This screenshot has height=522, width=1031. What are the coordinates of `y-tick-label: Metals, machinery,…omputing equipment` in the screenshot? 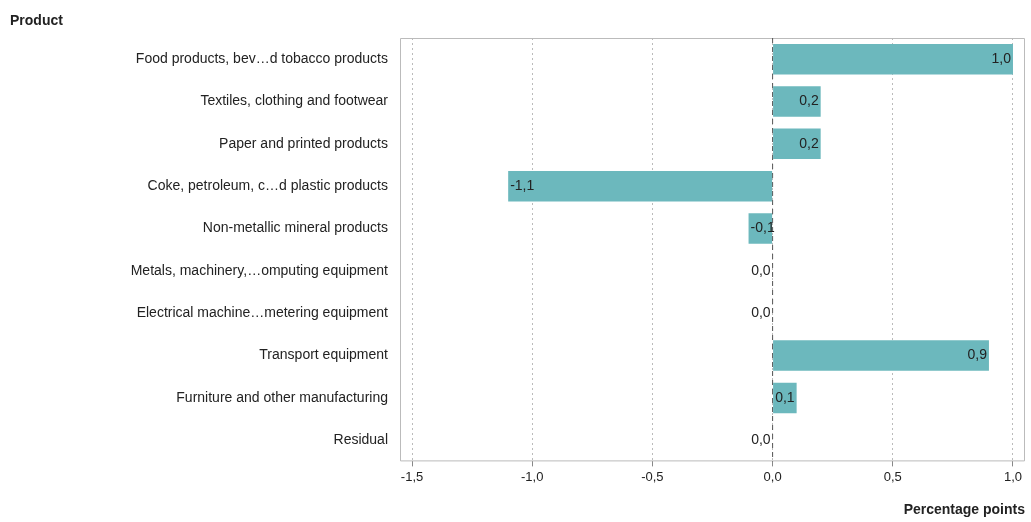 It's located at (259, 269).